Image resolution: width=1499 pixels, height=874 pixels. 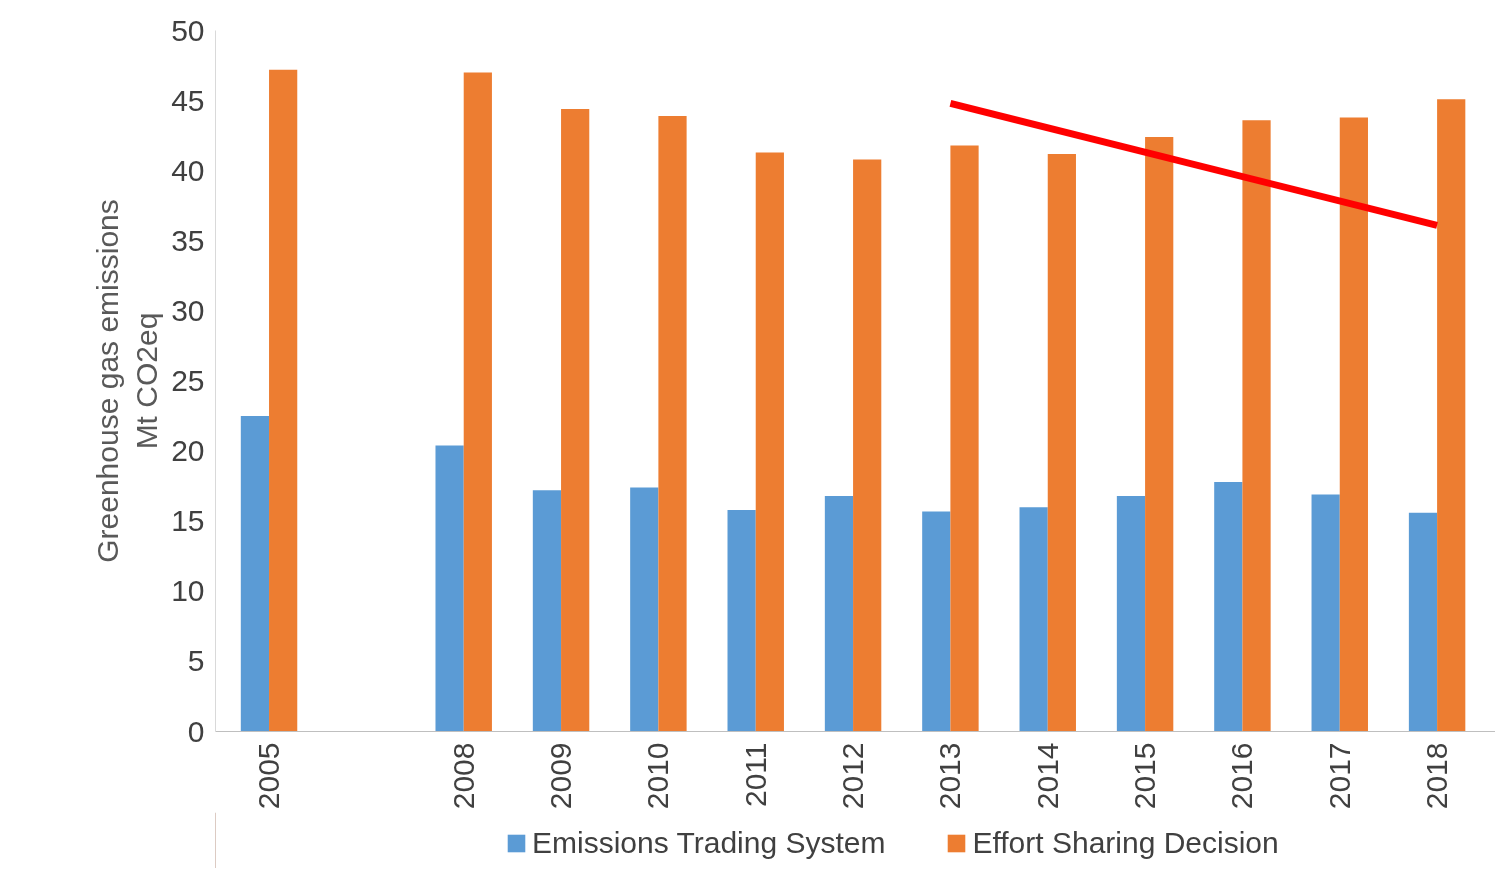 What do you see at coordinates (1339, 776) in the screenshot?
I see `x-tick-label: 2017` at bounding box center [1339, 776].